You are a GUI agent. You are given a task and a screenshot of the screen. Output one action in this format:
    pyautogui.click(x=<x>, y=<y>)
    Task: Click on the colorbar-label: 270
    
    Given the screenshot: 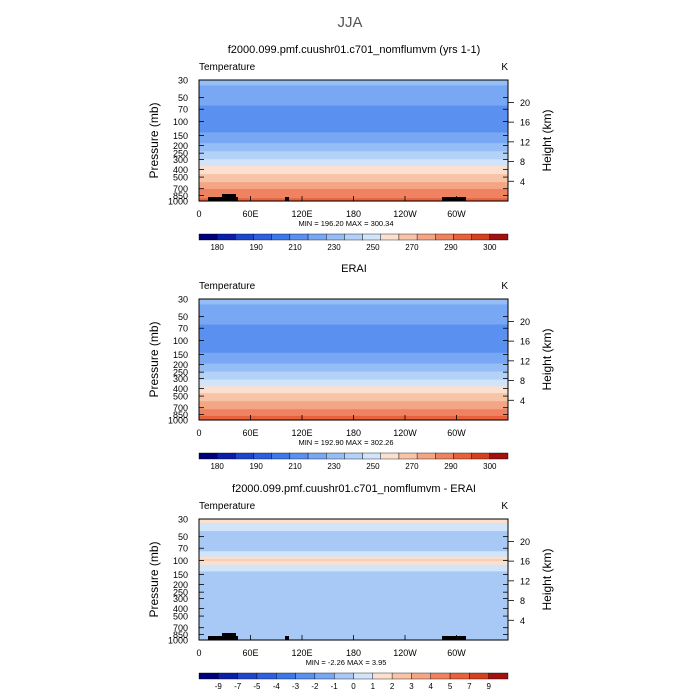 What is the action you would take?
    pyautogui.click(x=412, y=247)
    